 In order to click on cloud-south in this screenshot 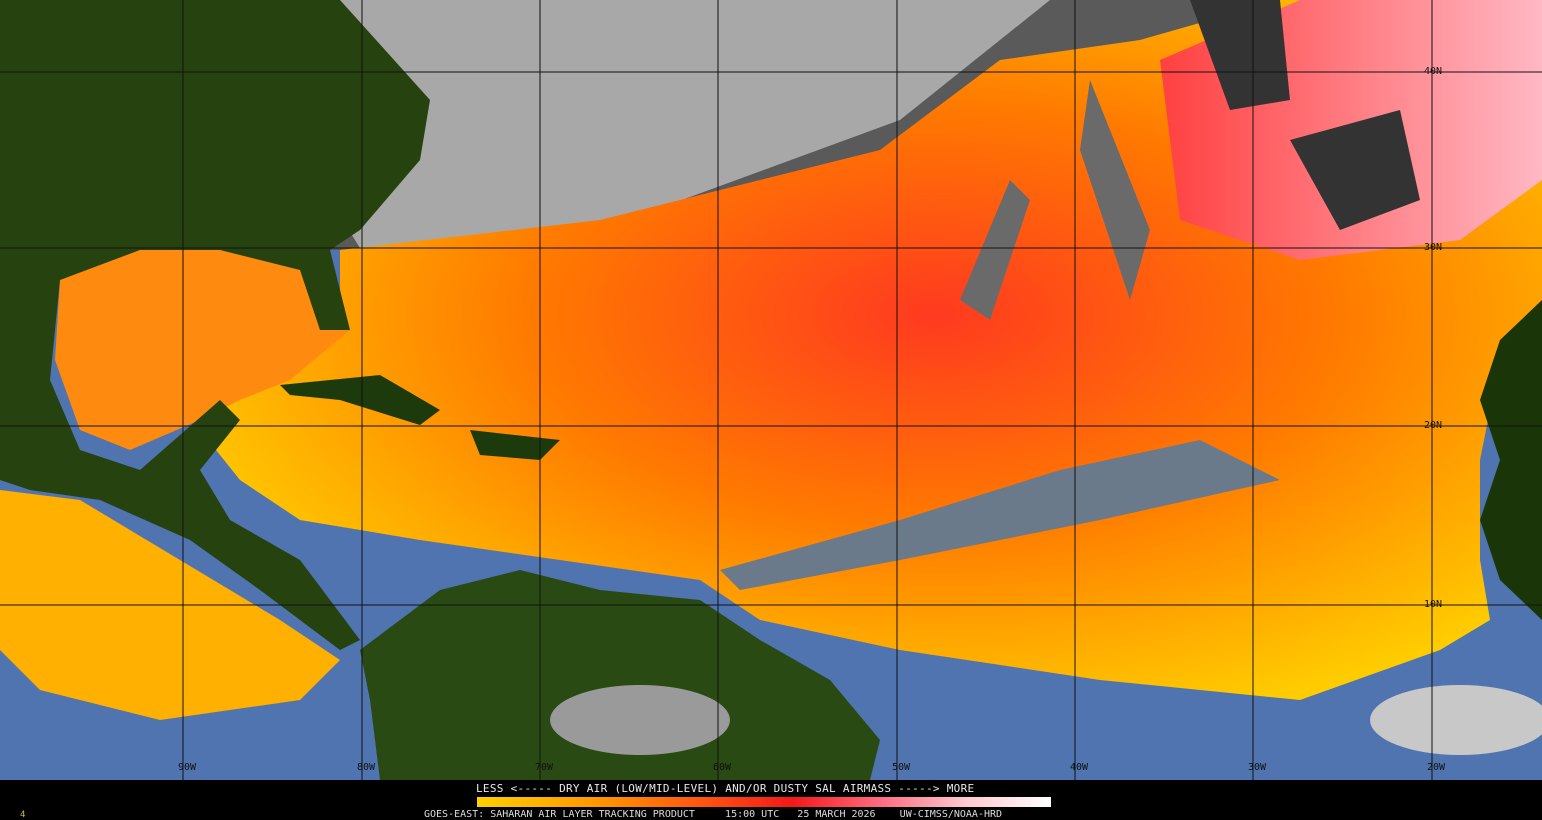, I will do `click(1456, 720)`.